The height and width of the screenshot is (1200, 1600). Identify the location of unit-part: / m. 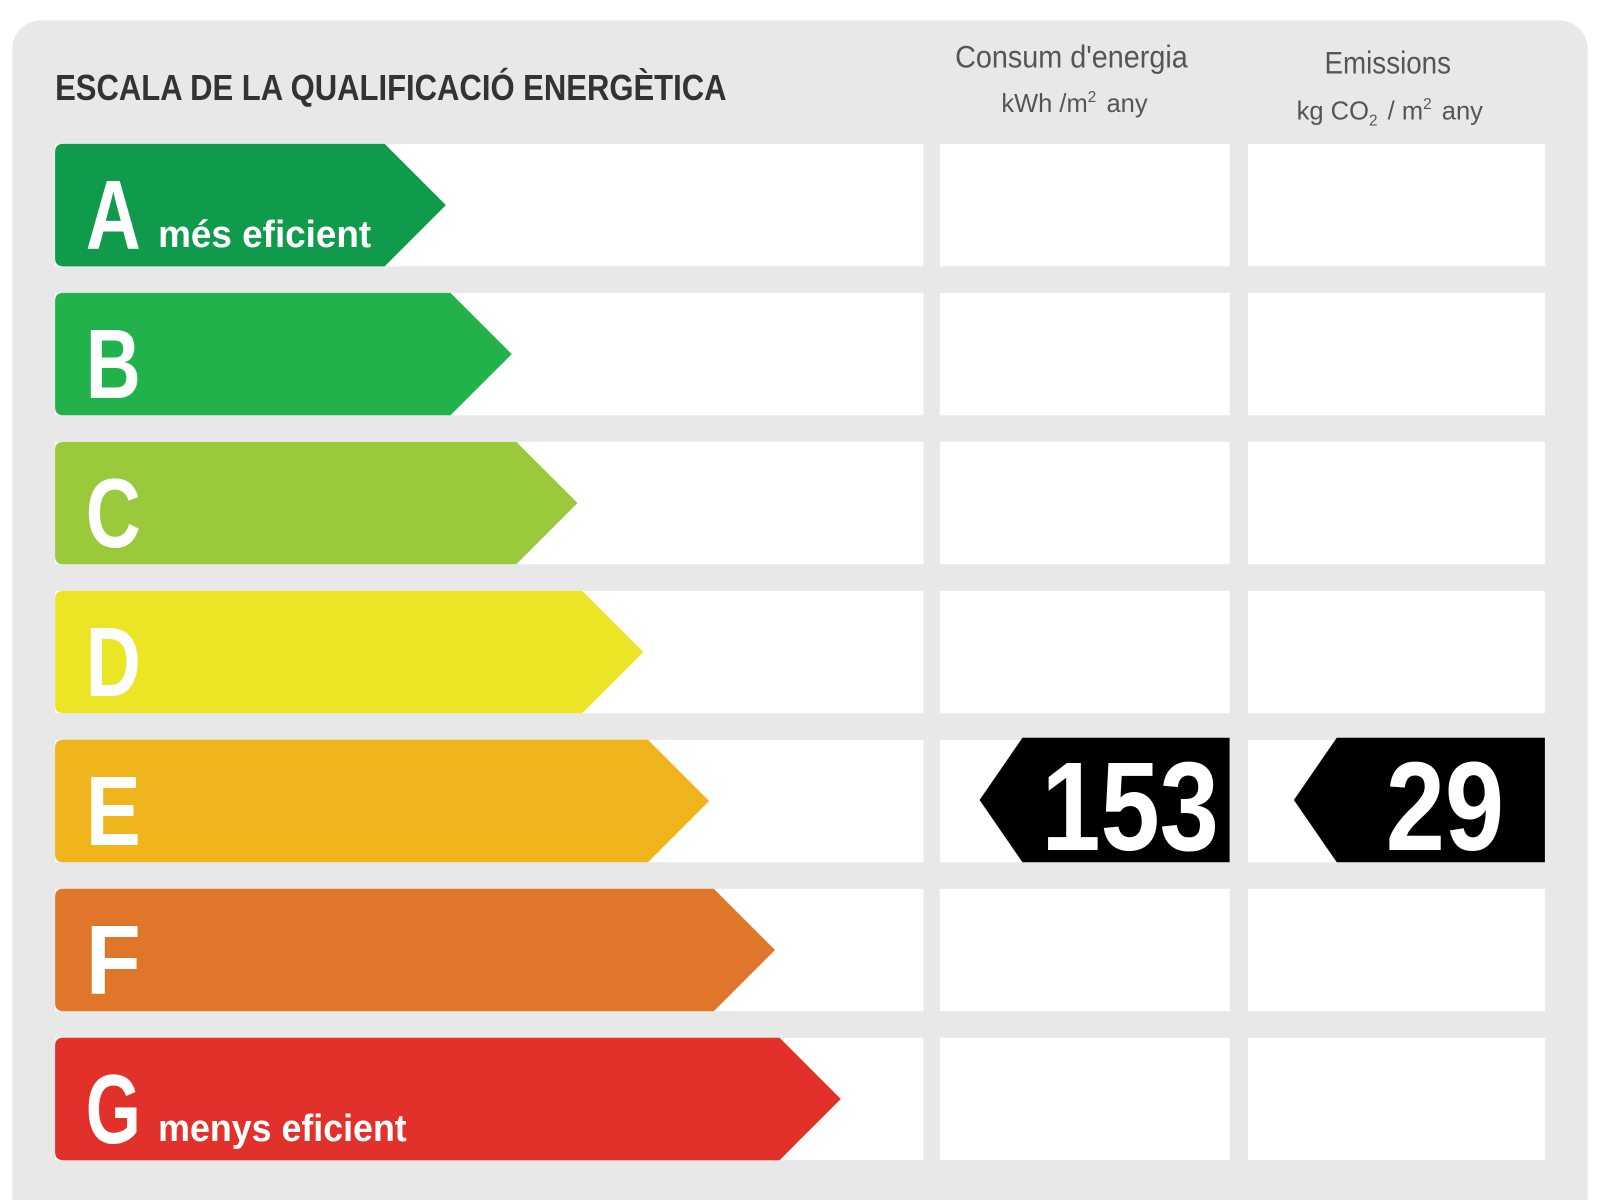
(1405, 111).